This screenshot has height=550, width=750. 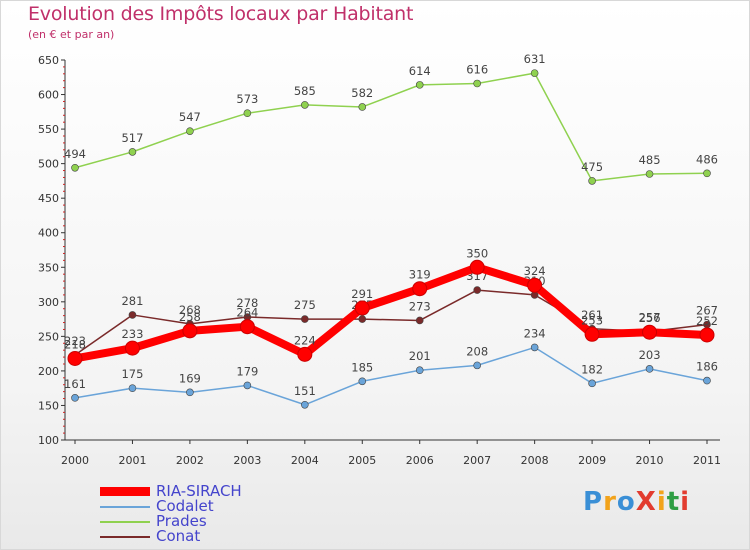 What do you see at coordinates (610, 502) in the screenshot?
I see `logo-letter: r` at bounding box center [610, 502].